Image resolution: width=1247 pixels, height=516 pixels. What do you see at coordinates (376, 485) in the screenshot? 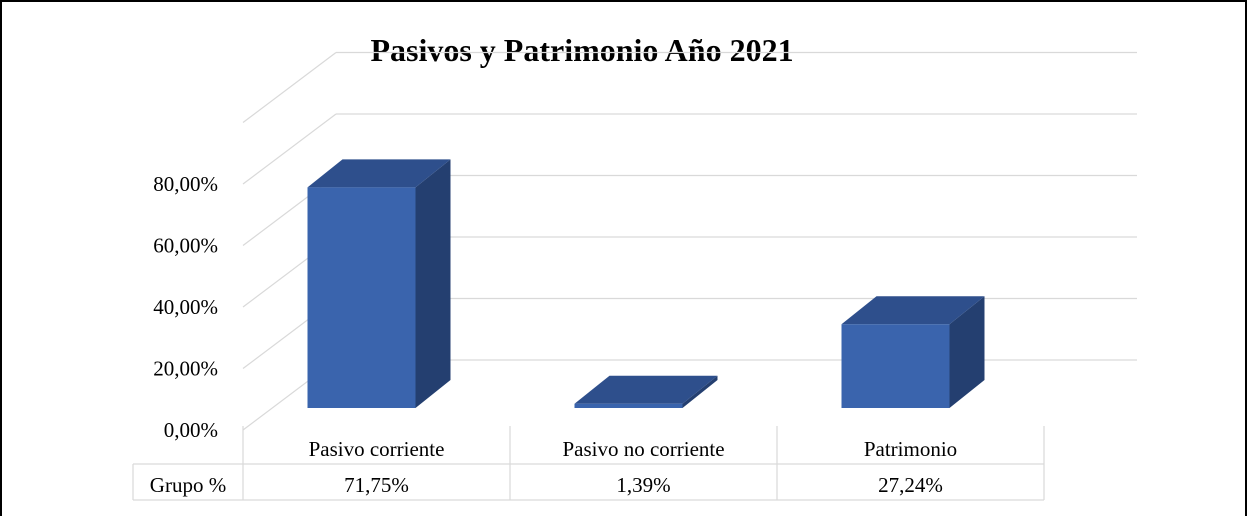
I see `data-label: 71,75%` at bounding box center [376, 485].